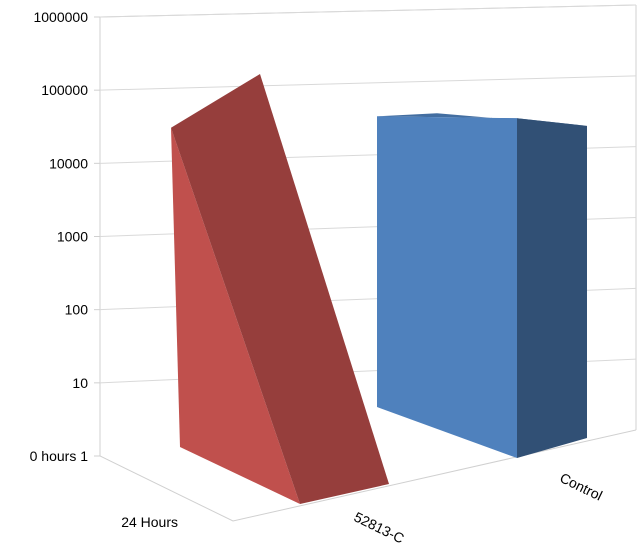 The image size is (641, 554). I want to click on y-axis-ticks: 0 hours 1 10 100 1000 10000 100000 1000000, so click(59, 236).